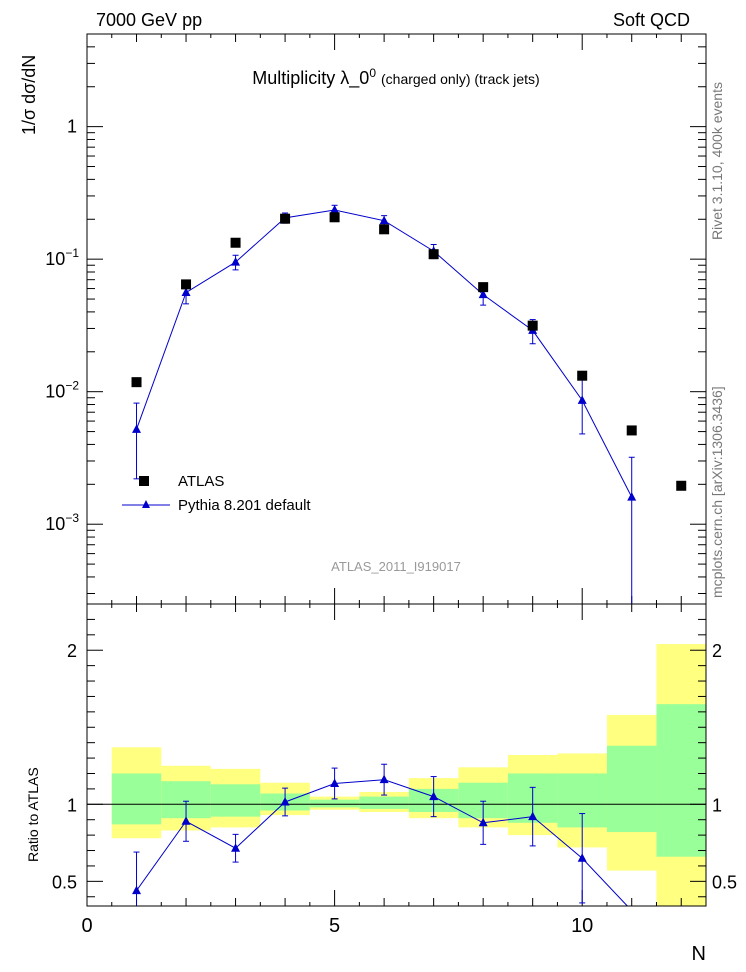 The height and width of the screenshot is (972, 746). What do you see at coordinates (72, 651) in the screenshot?
I see `ratio-y-tick-label-2: 2` at bounding box center [72, 651].